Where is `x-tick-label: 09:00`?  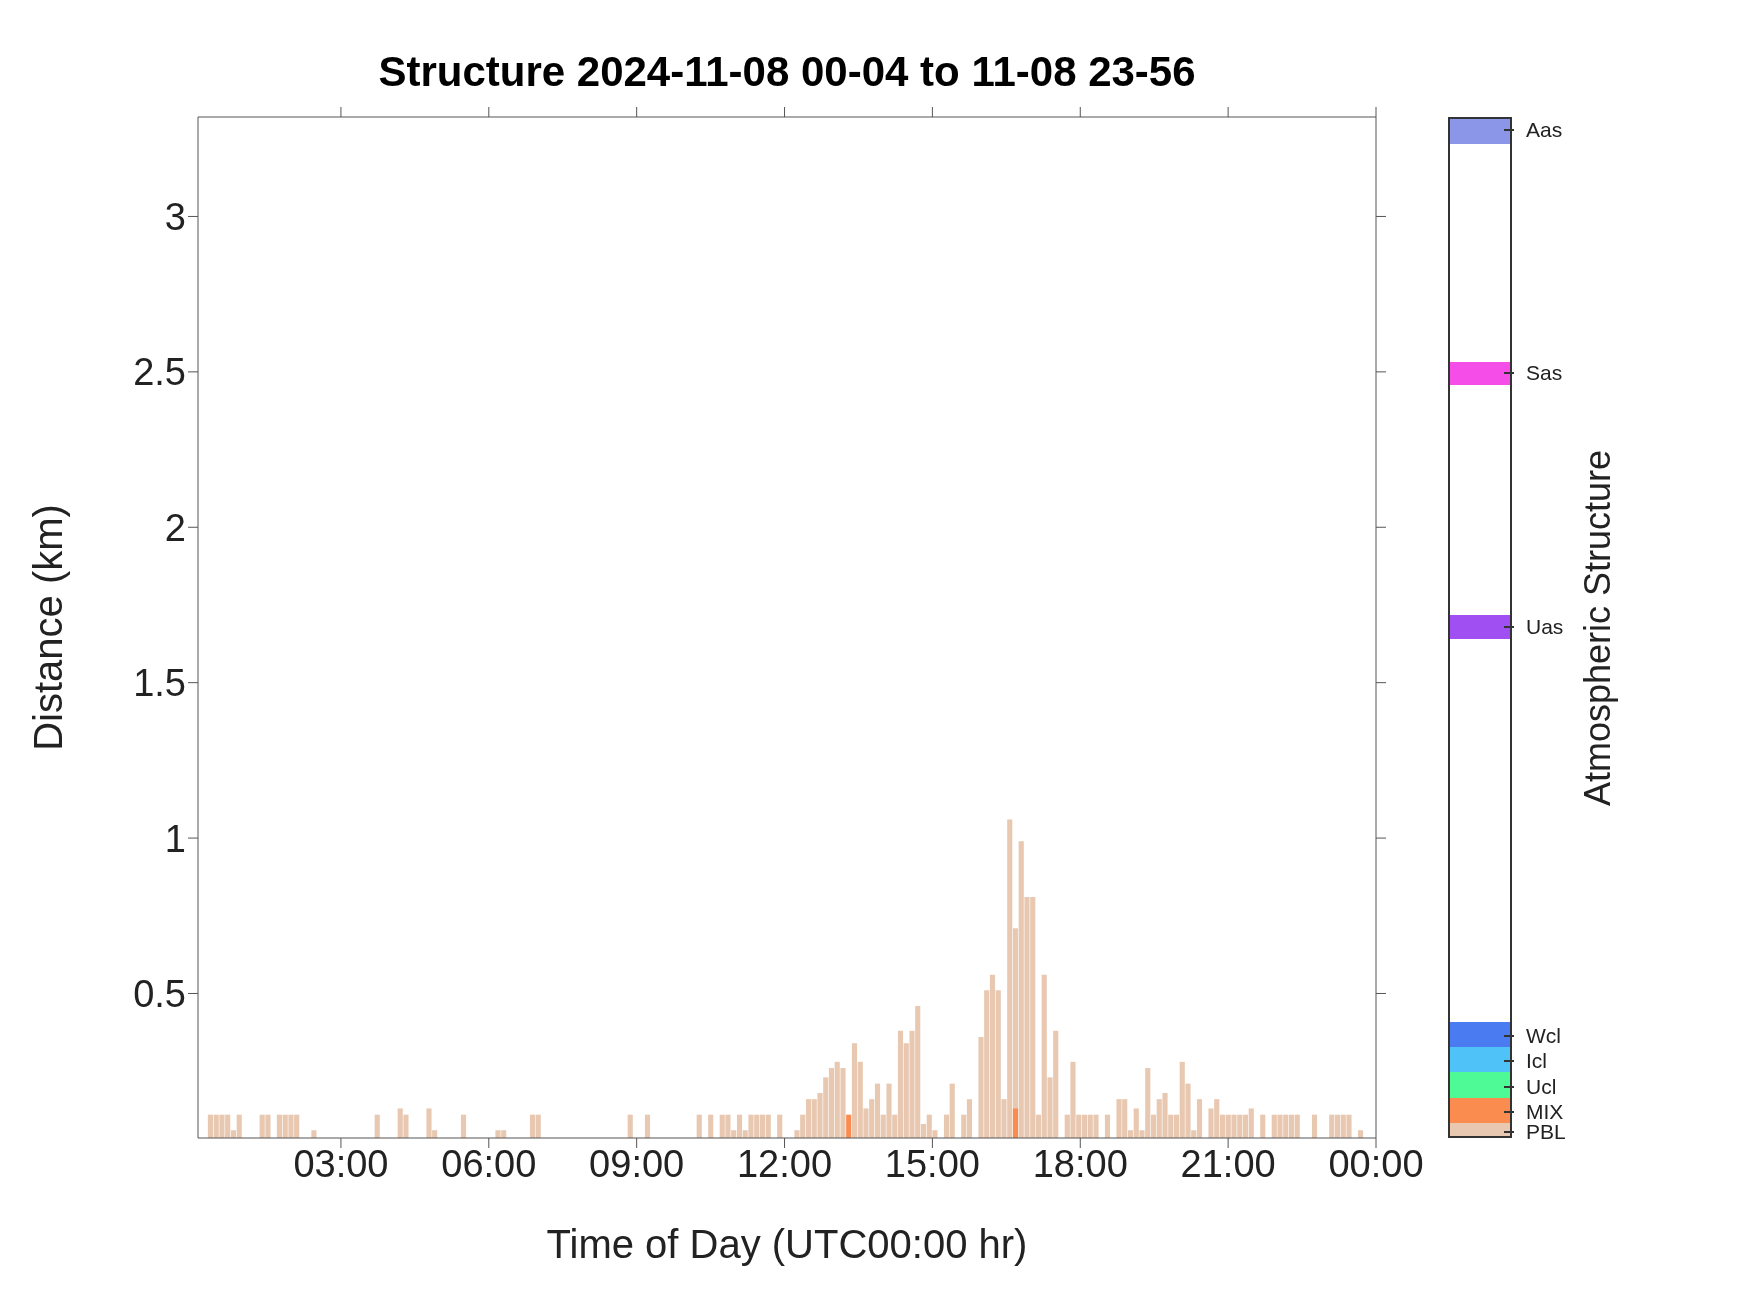 x-tick-label: 09:00 is located at coordinates (637, 1163).